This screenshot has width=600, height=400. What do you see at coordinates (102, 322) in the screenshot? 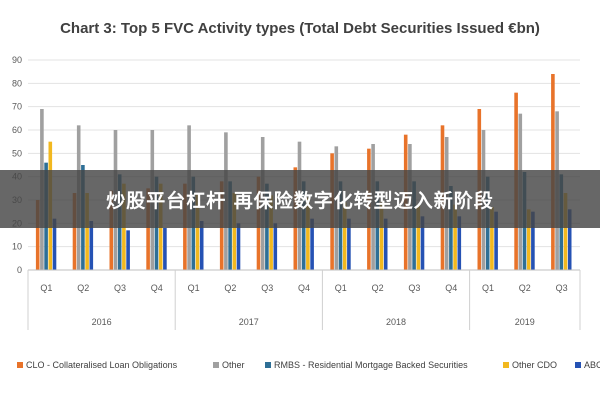
I see `year-label: 2016` at bounding box center [102, 322].